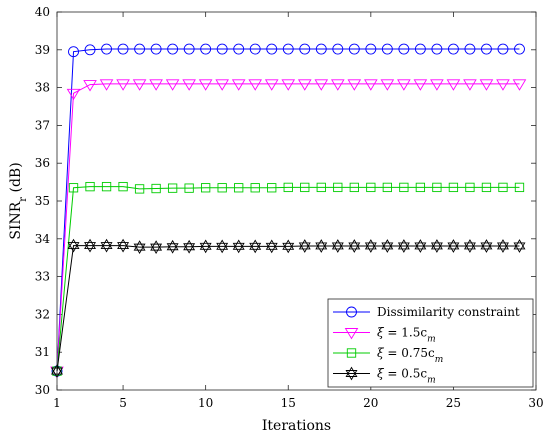 The width and height of the screenshot is (550, 444). Describe the element at coordinates (43, 239) in the screenshot. I see `y-tick-label: 34` at that location.